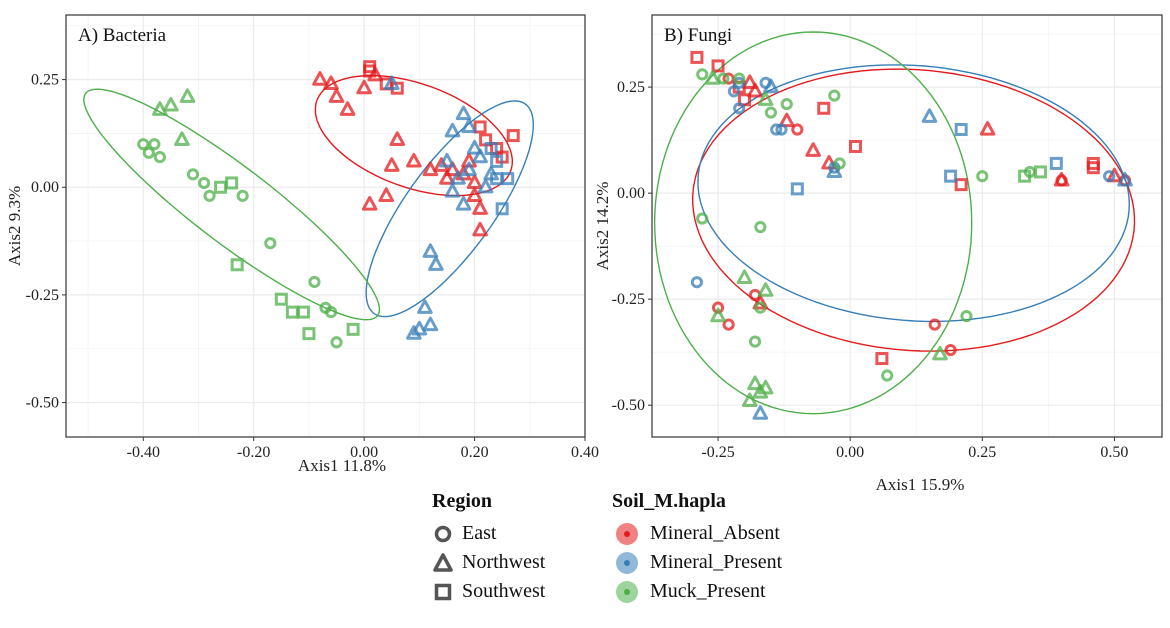 The image size is (1170, 628). I want to click on x-tick-label: 0.20, so click(475, 452).